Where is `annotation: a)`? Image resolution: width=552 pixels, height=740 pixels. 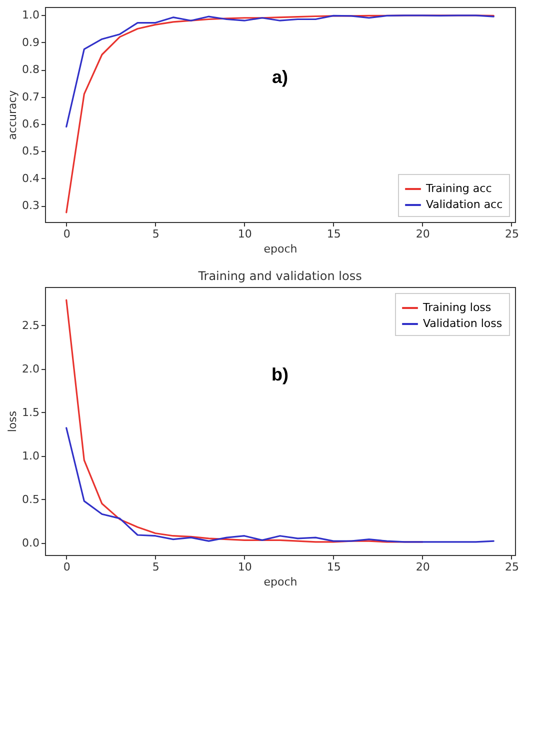
annotation: a) is located at coordinates (280, 76).